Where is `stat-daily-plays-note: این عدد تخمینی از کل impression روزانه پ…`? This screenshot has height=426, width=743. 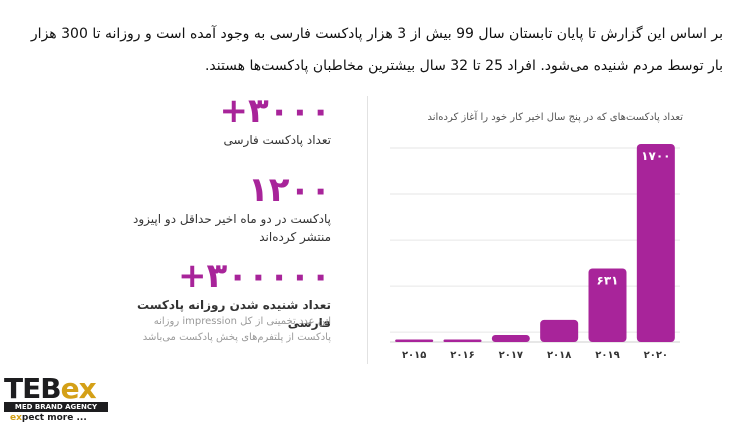
stat-daily-plays-note: این عدد تخمینی از کل impression روزانه پ… is located at coordinates (236, 329).